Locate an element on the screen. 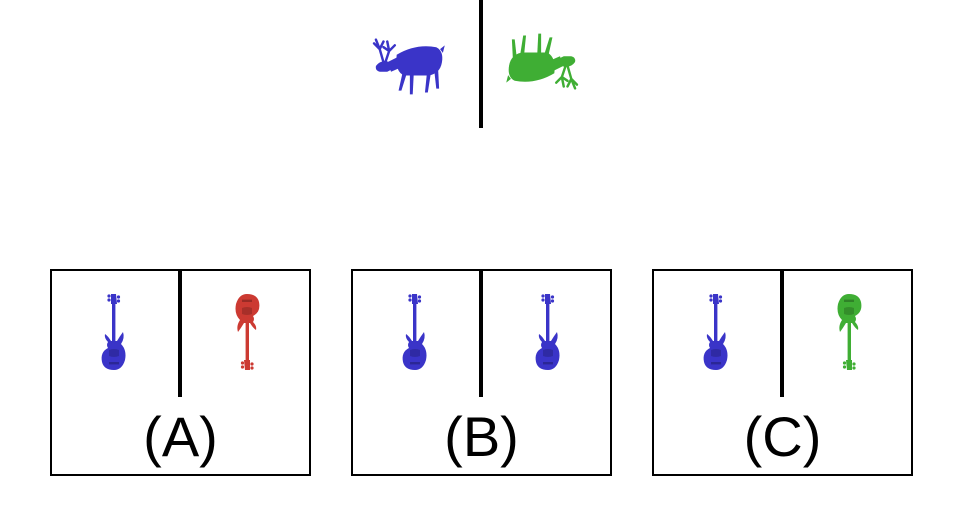 This screenshot has height=526, width=963. option-a-divider is located at coordinates (180, 334).